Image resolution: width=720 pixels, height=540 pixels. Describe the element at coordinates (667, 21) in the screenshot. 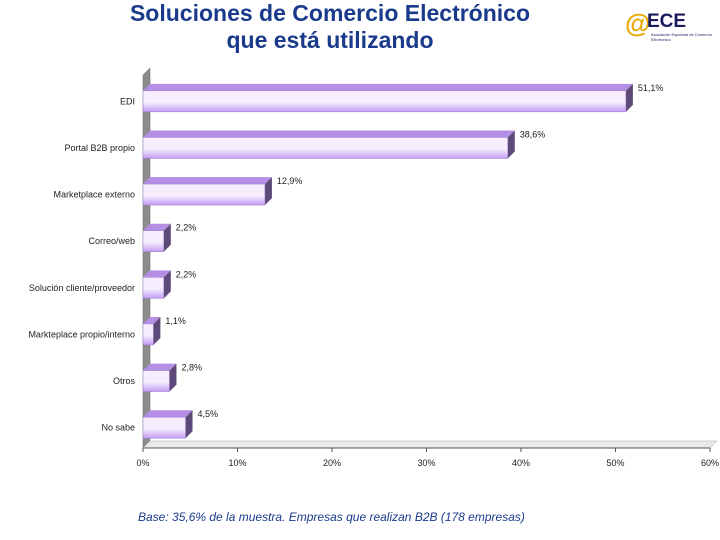

I see `logo-word: ECE` at that location.